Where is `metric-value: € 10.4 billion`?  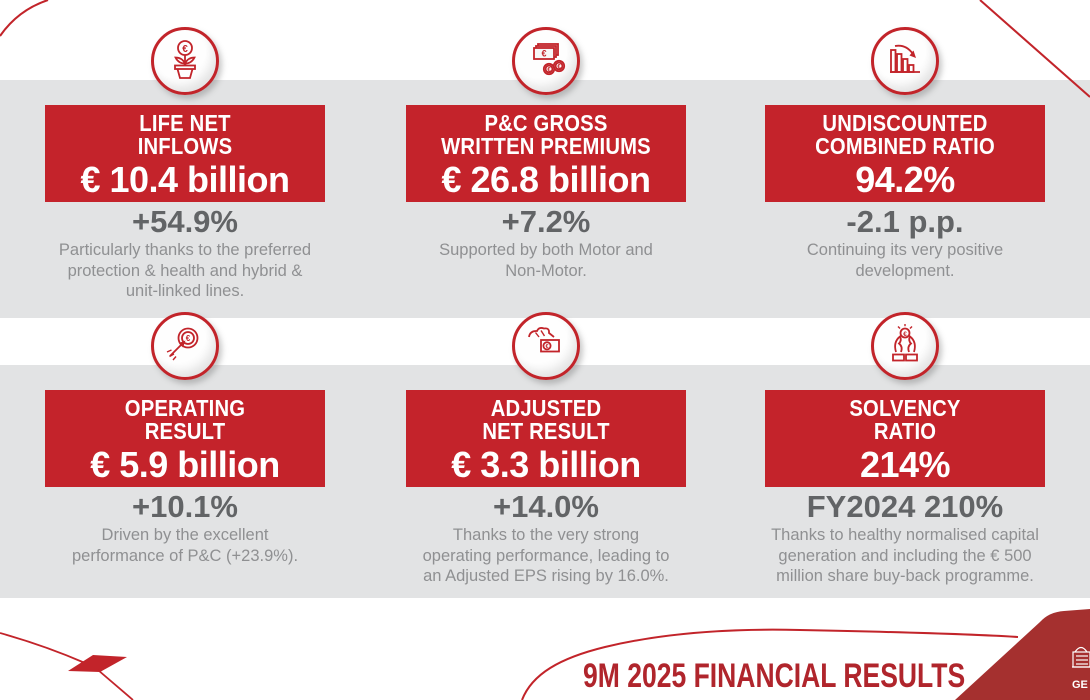 metric-value: € 10.4 billion is located at coordinates (185, 179).